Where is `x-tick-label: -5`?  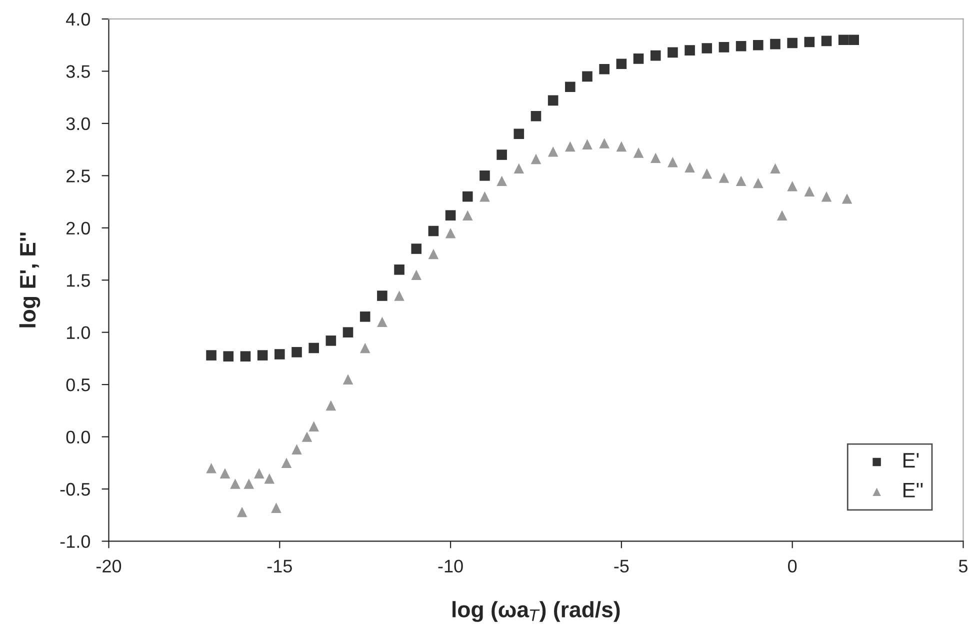
x-tick-label: -5 is located at coordinates (621, 566).